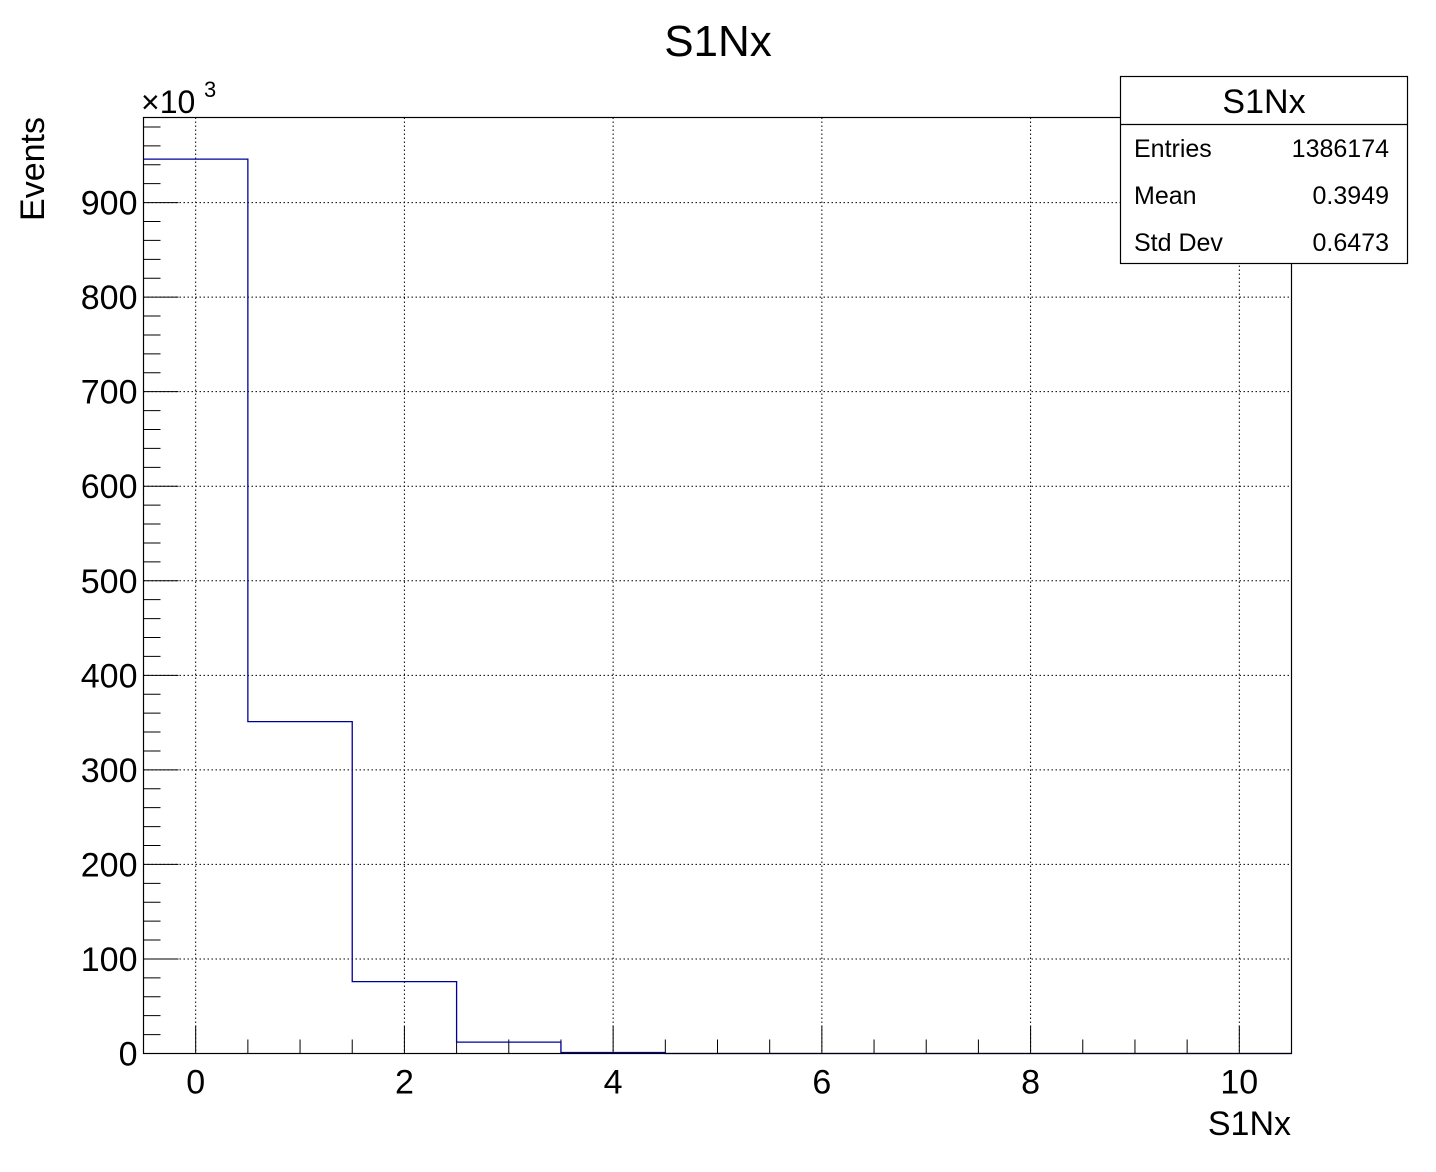  What do you see at coordinates (109, 771) in the screenshot?
I see `y-tick-label: 300` at bounding box center [109, 771].